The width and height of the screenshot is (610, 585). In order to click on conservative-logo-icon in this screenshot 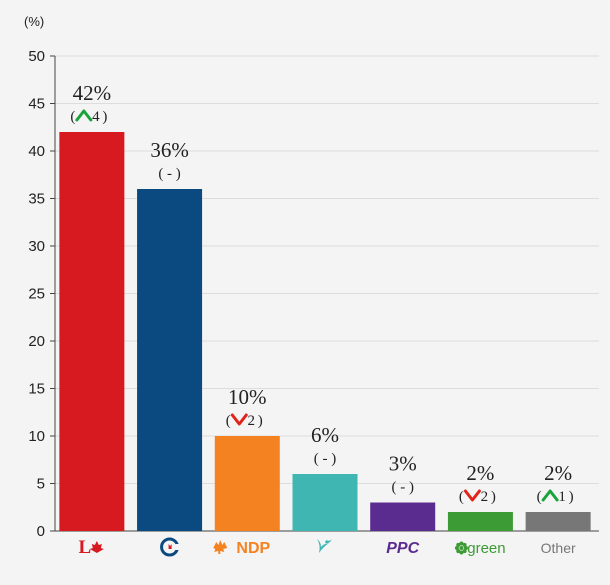, I will do `click(170, 547)`.